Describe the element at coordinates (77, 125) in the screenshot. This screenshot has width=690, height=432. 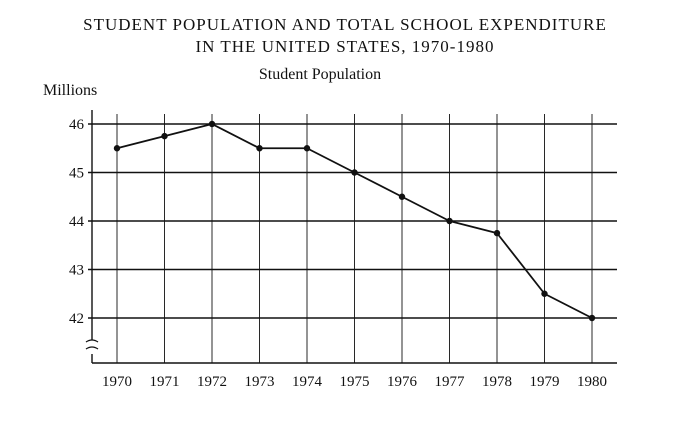
I see `y-tick-label: 46` at that location.